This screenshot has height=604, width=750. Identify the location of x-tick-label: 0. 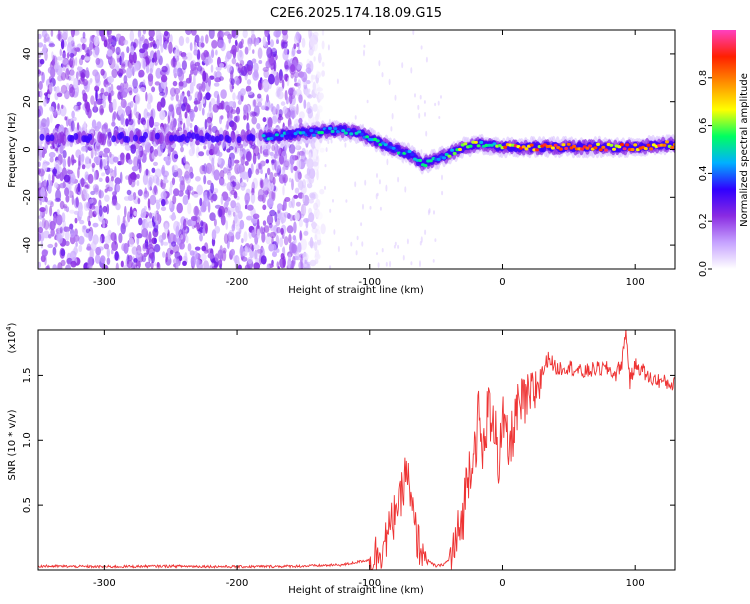
(502, 583).